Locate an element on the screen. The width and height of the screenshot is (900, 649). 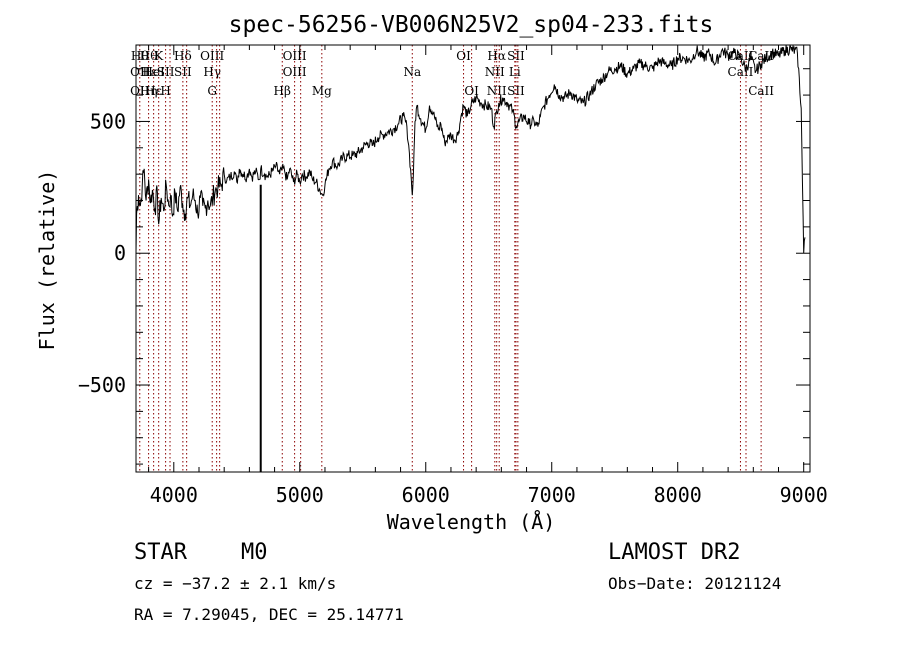
x-tick-label: 4000 is located at coordinates (174, 495).